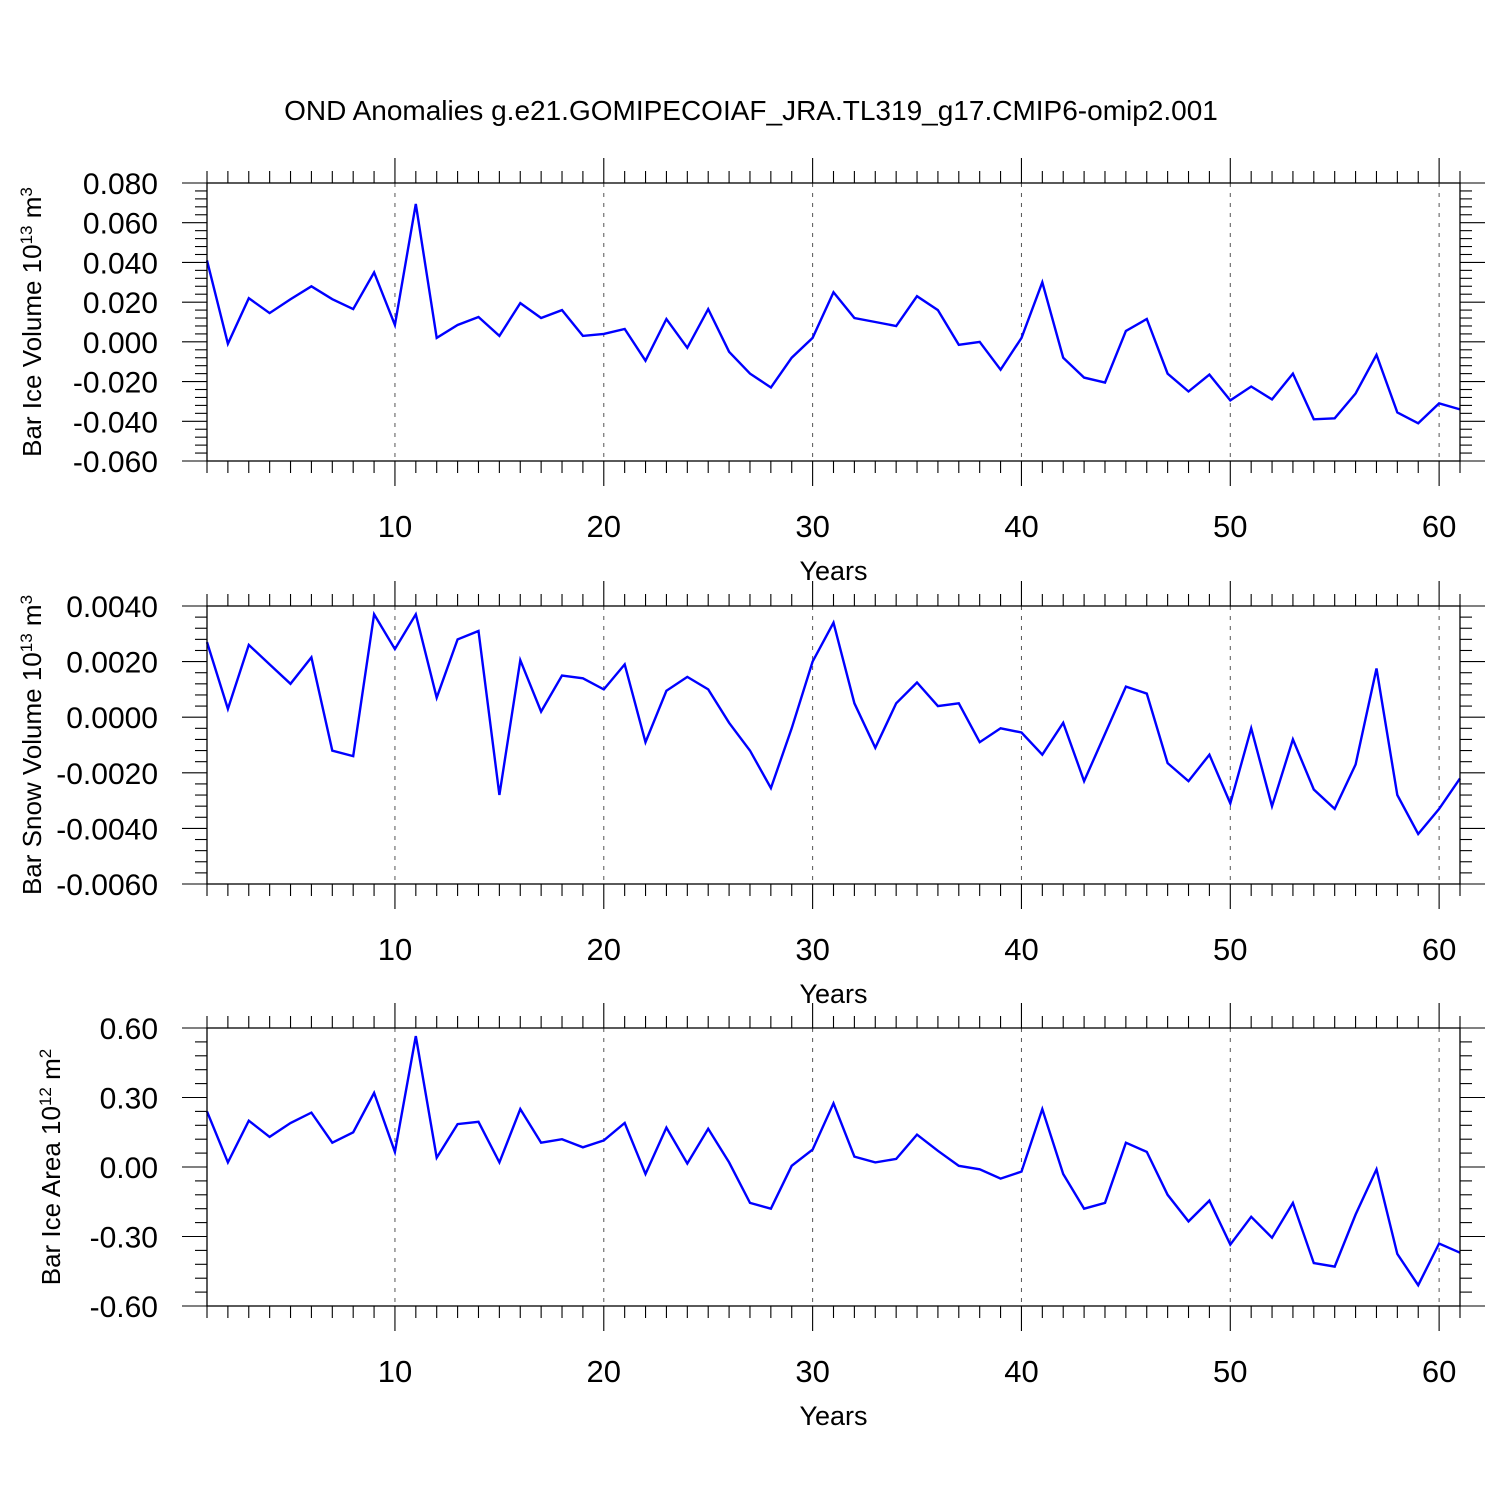 Image resolution: width=1500 pixels, height=1500 pixels. What do you see at coordinates (45, 1053) in the screenshot?
I see `y-axis-label-unit-exponent: 2` at bounding box center [45, 1053].